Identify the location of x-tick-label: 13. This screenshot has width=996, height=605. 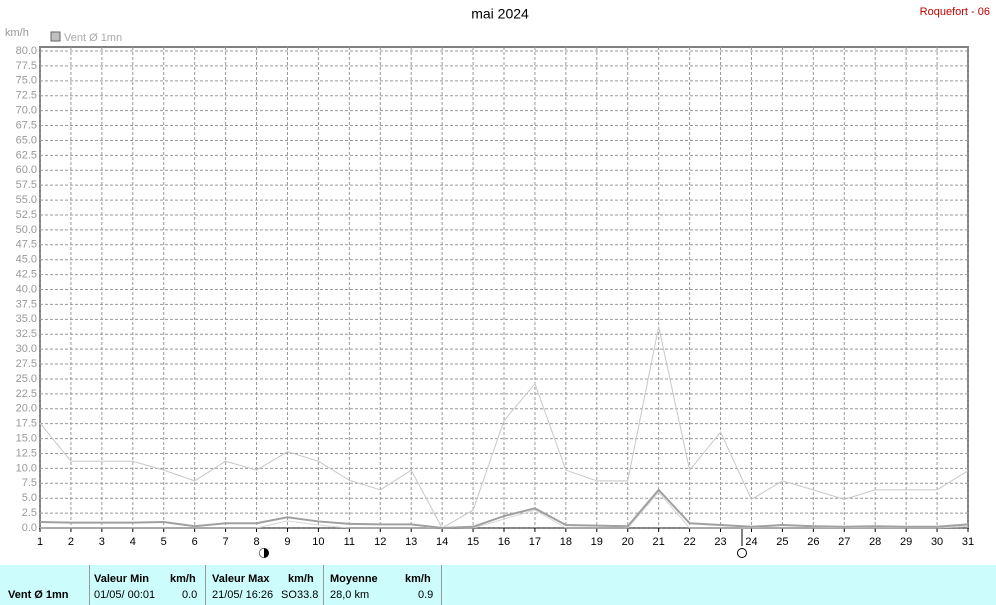
(411, 542).